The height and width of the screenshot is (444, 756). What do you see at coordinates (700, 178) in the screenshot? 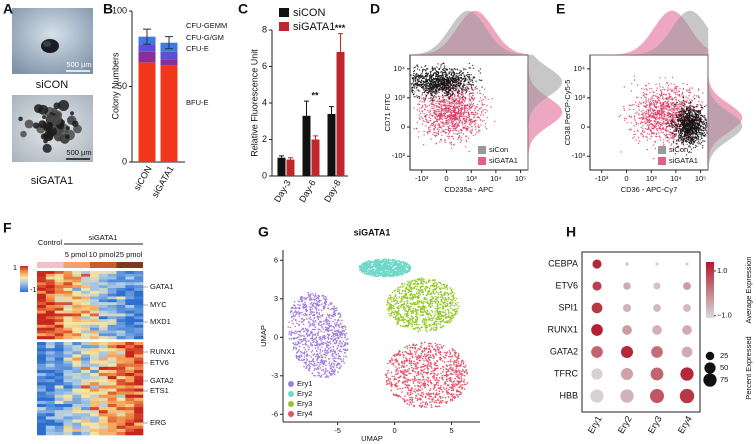
I see `x-tick-label: 10⁵` at bounding box center [700, 178].